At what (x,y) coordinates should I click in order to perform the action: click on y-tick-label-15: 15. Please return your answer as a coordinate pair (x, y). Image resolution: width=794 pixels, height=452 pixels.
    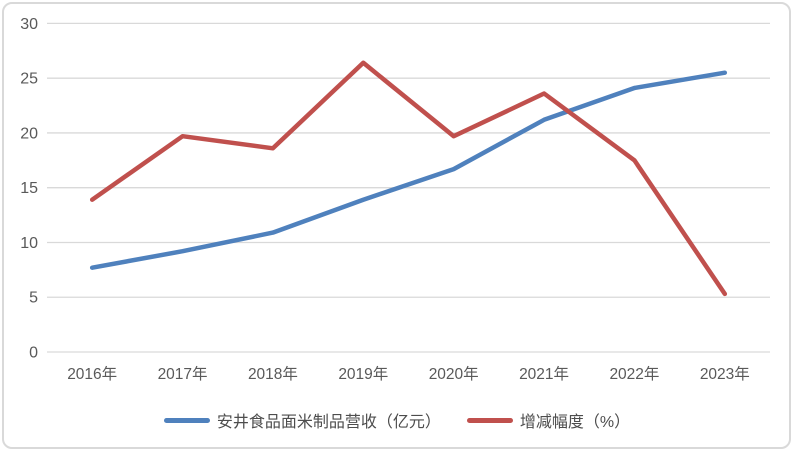
    Looking at the image, I should click on (29, 188).